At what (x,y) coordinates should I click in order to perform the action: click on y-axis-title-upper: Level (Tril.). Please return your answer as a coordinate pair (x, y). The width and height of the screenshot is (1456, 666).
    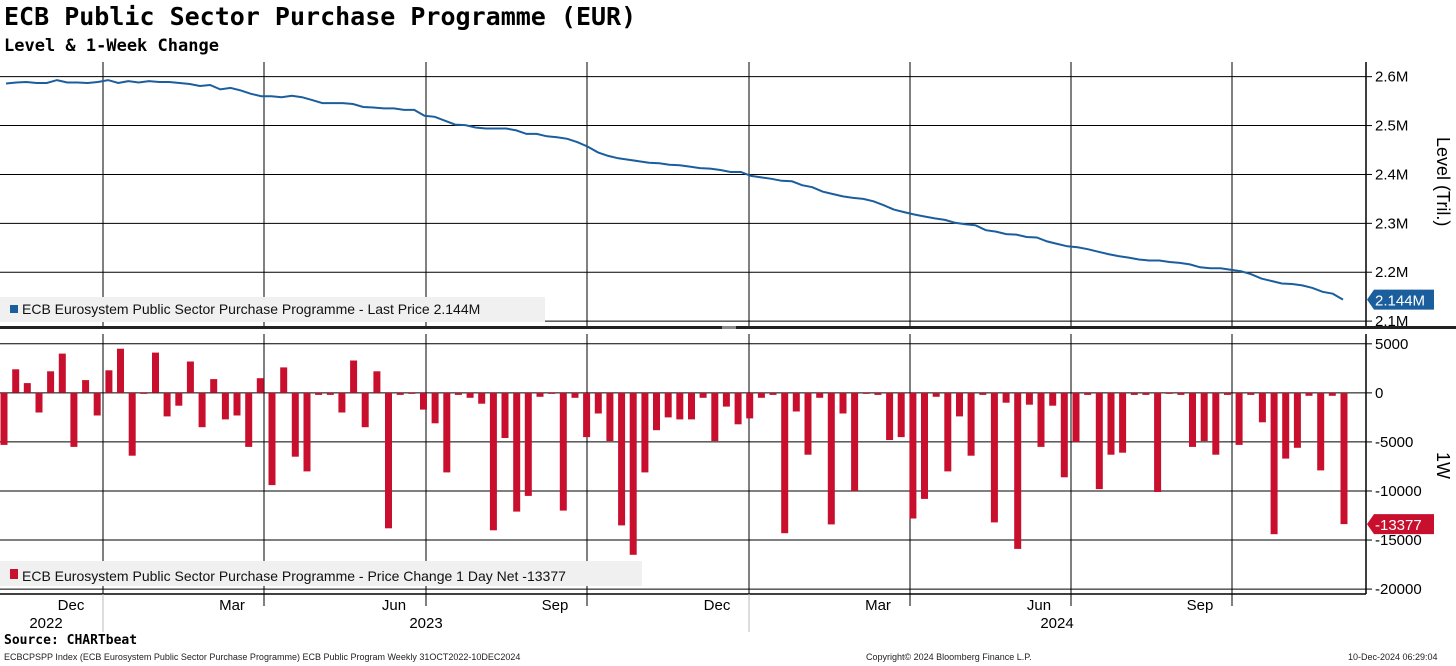
    Looking at the image, I should click on (1443, 181).